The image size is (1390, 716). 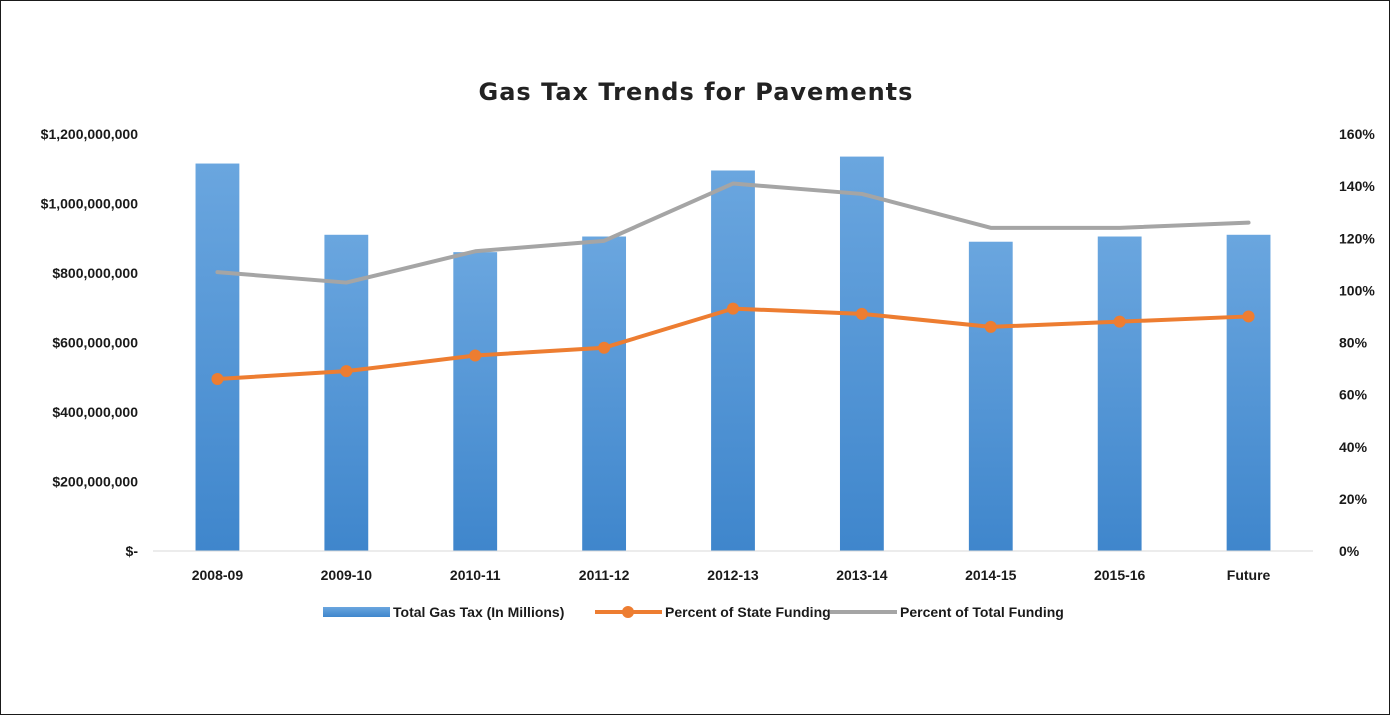 I want to click on x-tick-label: 2008-09, so click(x=218, y=575).